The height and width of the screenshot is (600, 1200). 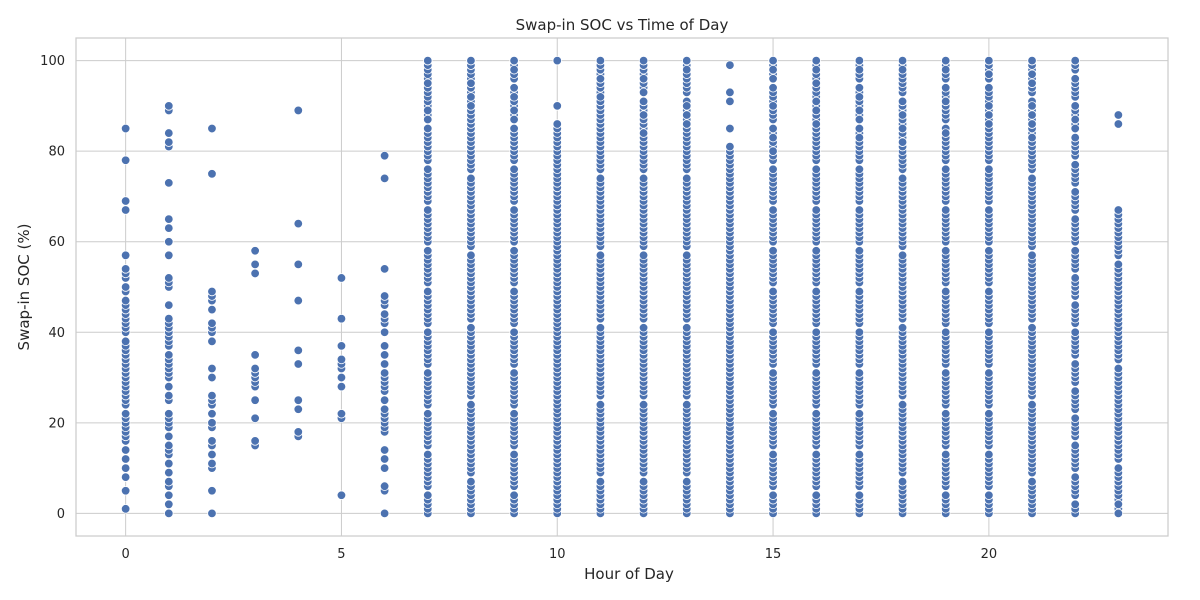 I want to click on y-tick-label: 60, so click(x=56, y=242).